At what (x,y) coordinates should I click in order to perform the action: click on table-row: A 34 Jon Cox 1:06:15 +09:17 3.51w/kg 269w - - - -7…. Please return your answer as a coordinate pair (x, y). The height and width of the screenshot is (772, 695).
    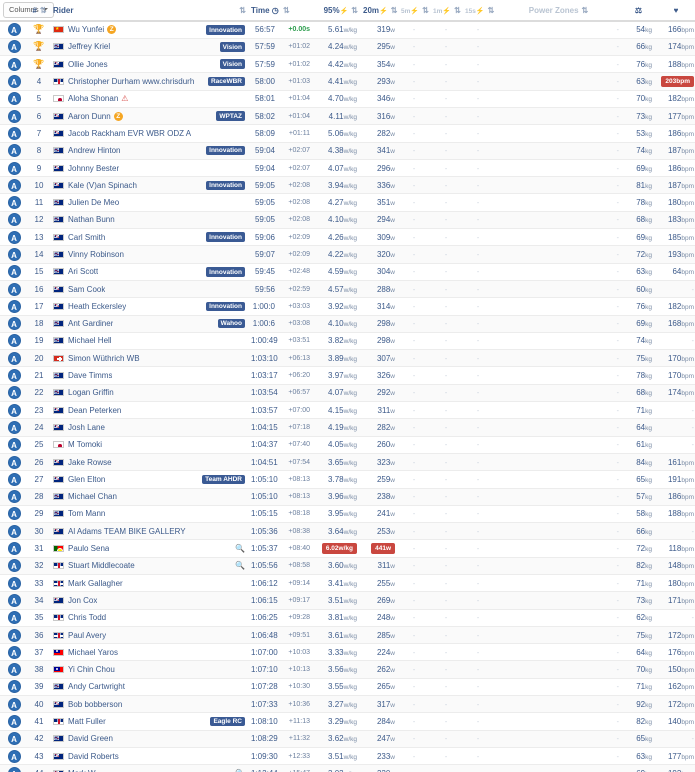
    Looking at the image, I should click on (347, 600).